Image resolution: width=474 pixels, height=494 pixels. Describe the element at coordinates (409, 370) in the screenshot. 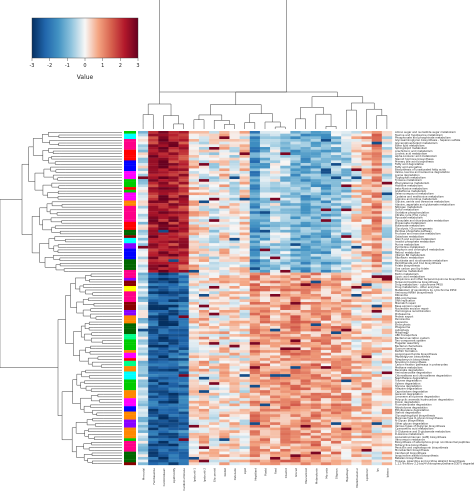

I see `row-label: Benzoate degradation` at that location.